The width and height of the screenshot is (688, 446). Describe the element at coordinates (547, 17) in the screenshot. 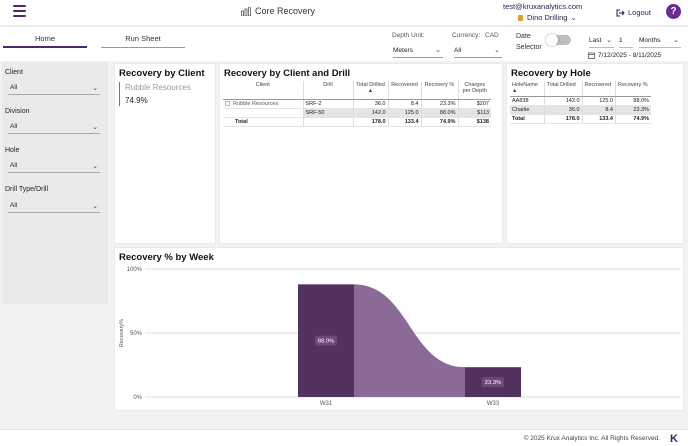

I see `company-selector: Dino Drilling ⌄` at that location.